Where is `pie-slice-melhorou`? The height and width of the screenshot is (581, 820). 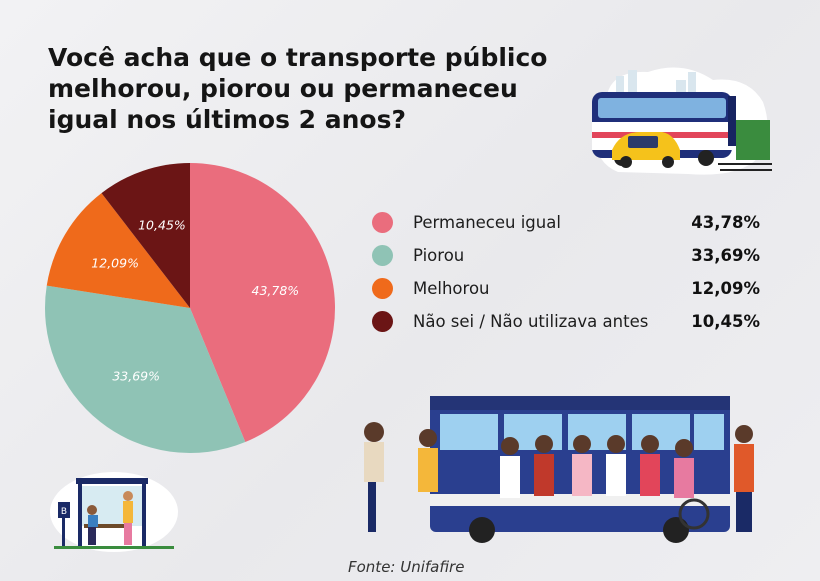
pie-slice-melhorou is located at coordinates (118, 250).